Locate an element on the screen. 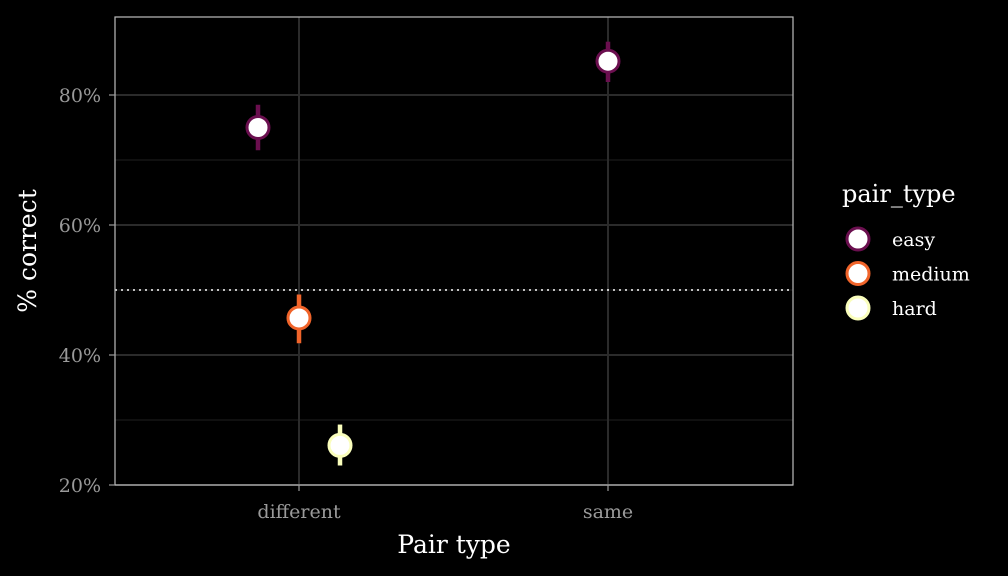  legend-label: medium is located at coordinates (931, 275).